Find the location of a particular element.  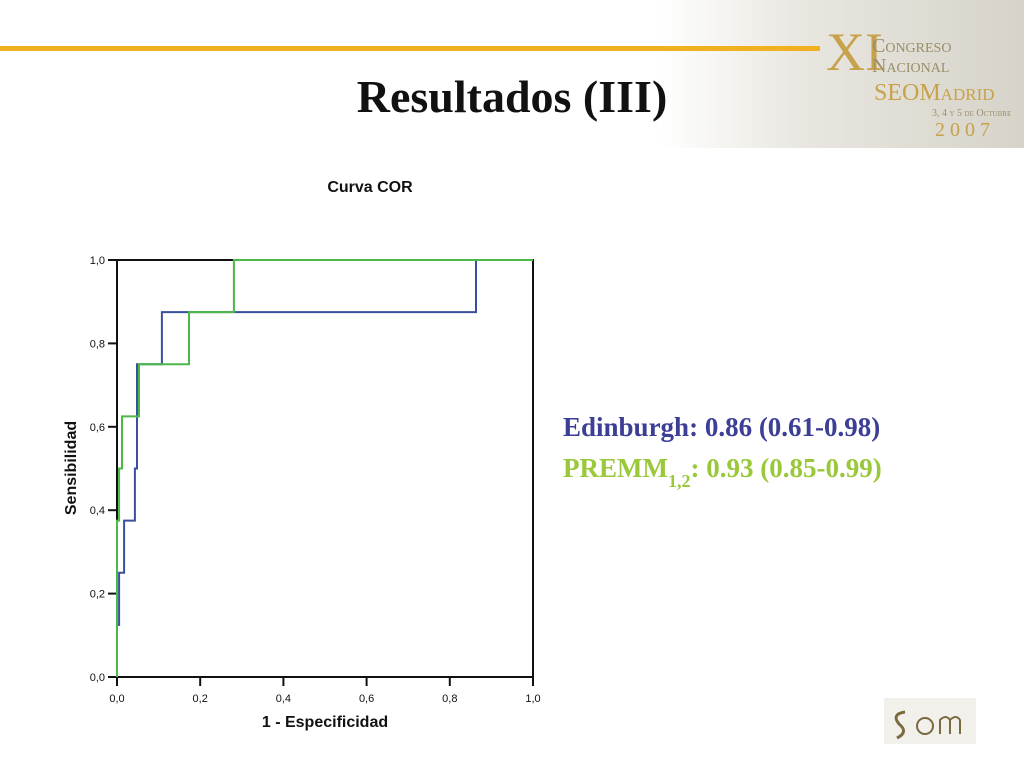

logo-text: SEOMadrid is located at coordinates (934, 93).